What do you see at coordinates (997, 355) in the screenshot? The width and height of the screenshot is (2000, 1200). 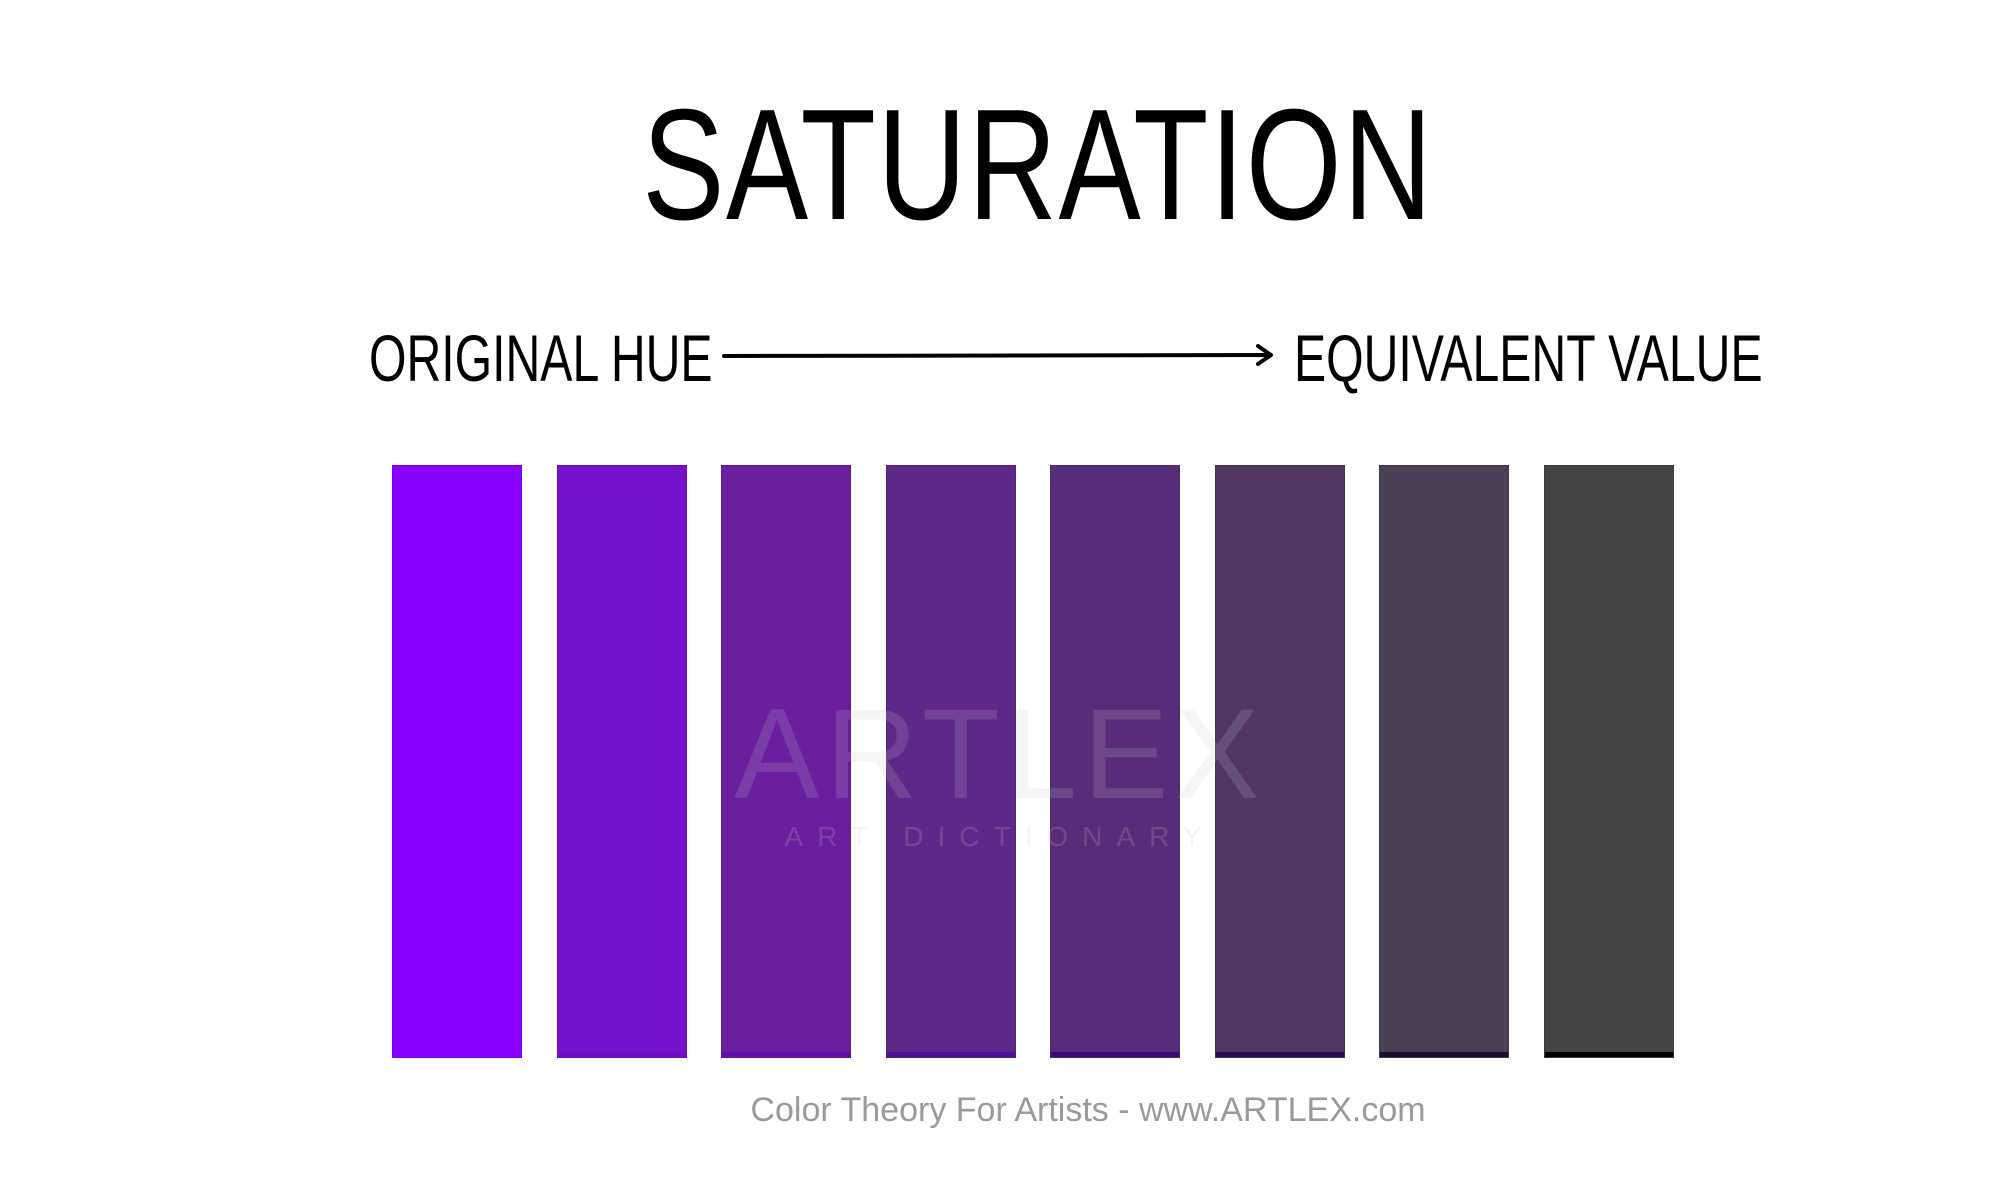 I see `direction-arrow-icon` at bounding box center [997, 355].